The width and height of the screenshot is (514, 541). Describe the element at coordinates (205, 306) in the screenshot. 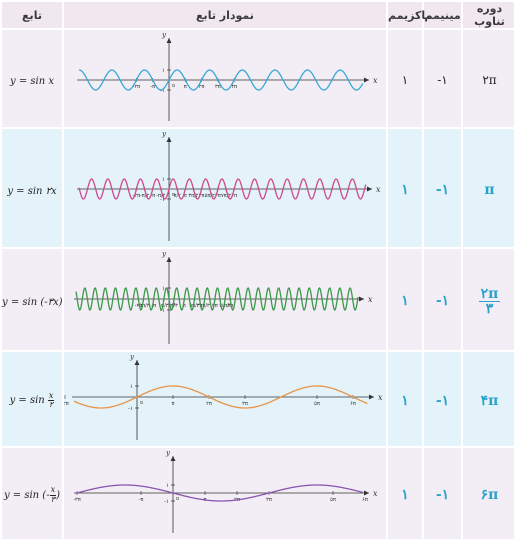

I see `x-tick-label: ۷π/۳` at that location.